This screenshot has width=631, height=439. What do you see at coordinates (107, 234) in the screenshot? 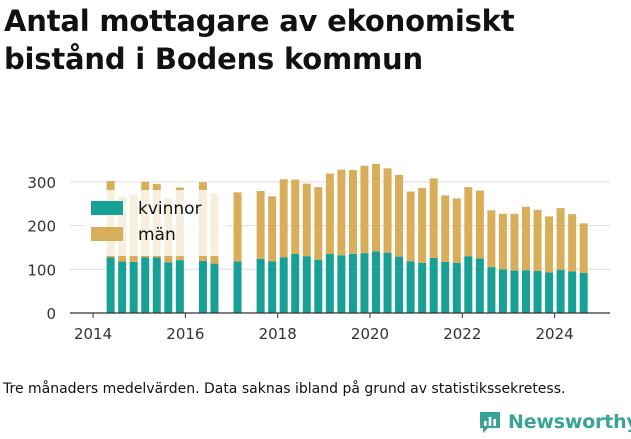
I see `legend-swatch-man` at bounding box center [107, 234].